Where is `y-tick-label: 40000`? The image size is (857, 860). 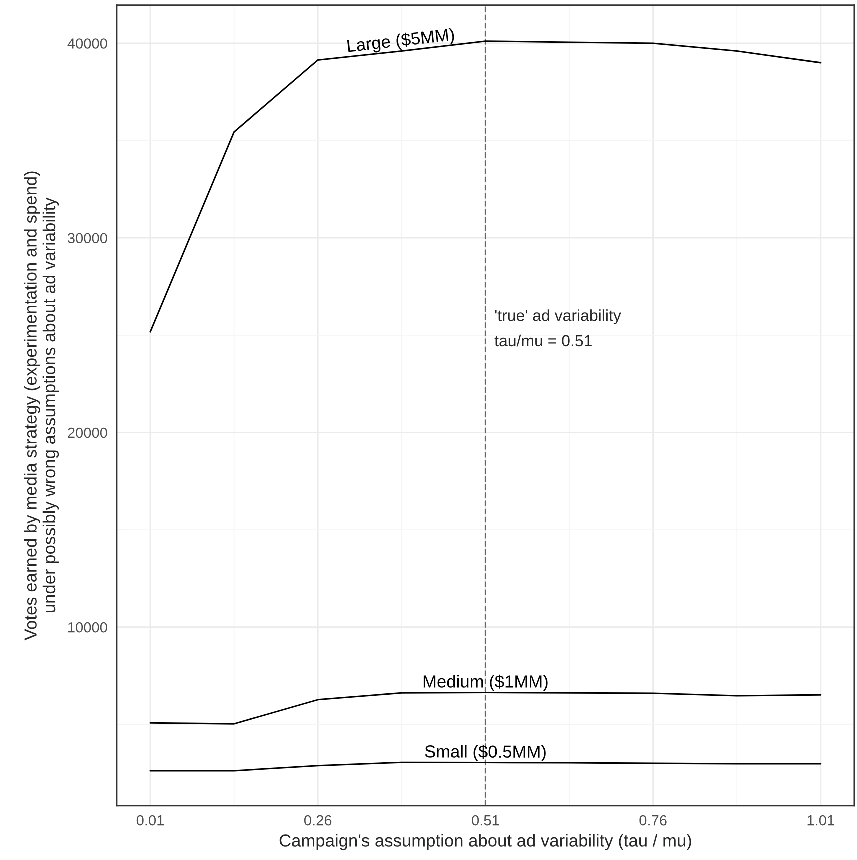 y-tick-label: 40000 is located at coordinates (88, 43).